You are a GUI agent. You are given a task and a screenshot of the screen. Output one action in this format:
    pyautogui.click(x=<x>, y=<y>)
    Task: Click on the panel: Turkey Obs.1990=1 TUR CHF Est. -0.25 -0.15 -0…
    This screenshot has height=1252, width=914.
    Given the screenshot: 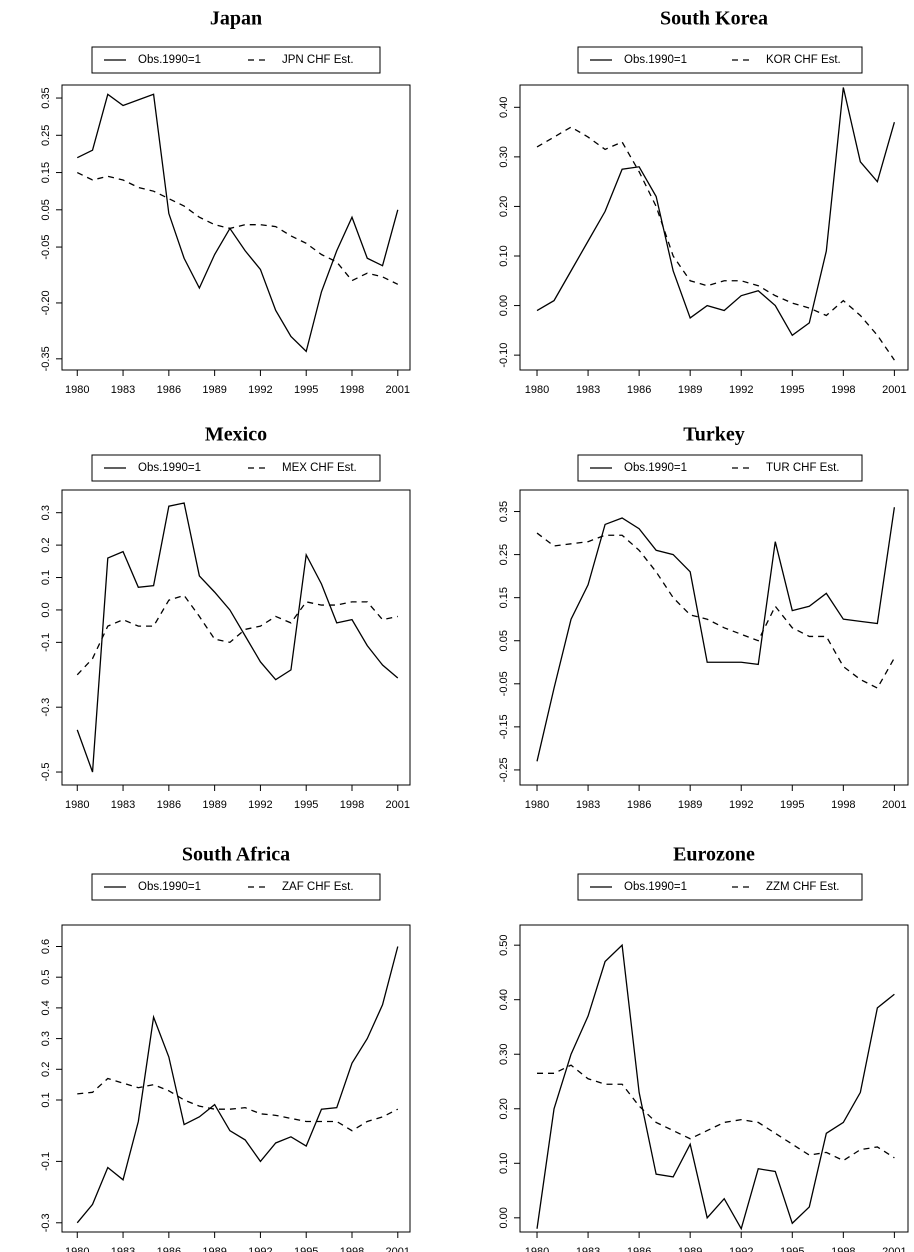 What is the action you would take?
    pyautogui.click(x=703, y=617)
    